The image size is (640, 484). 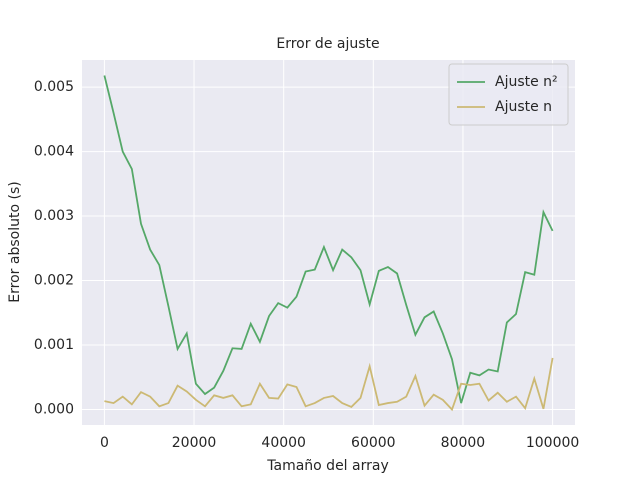 I want to click on chart-title: Error de ajuste, so click(x=327, y=44).